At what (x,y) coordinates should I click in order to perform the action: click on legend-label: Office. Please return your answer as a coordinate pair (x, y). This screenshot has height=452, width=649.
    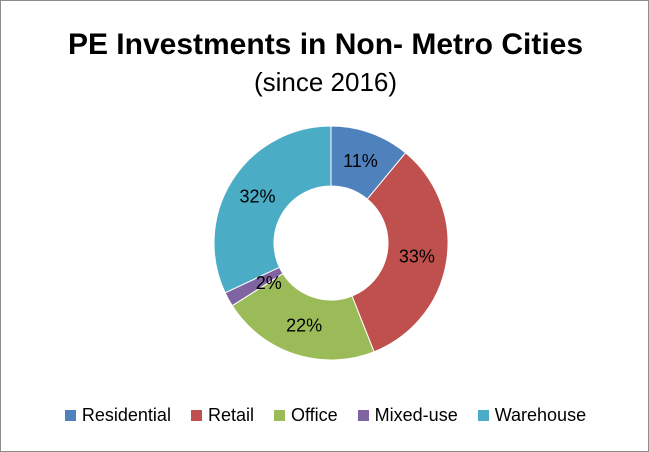
    Looking at the image, I should click on (314, 414).